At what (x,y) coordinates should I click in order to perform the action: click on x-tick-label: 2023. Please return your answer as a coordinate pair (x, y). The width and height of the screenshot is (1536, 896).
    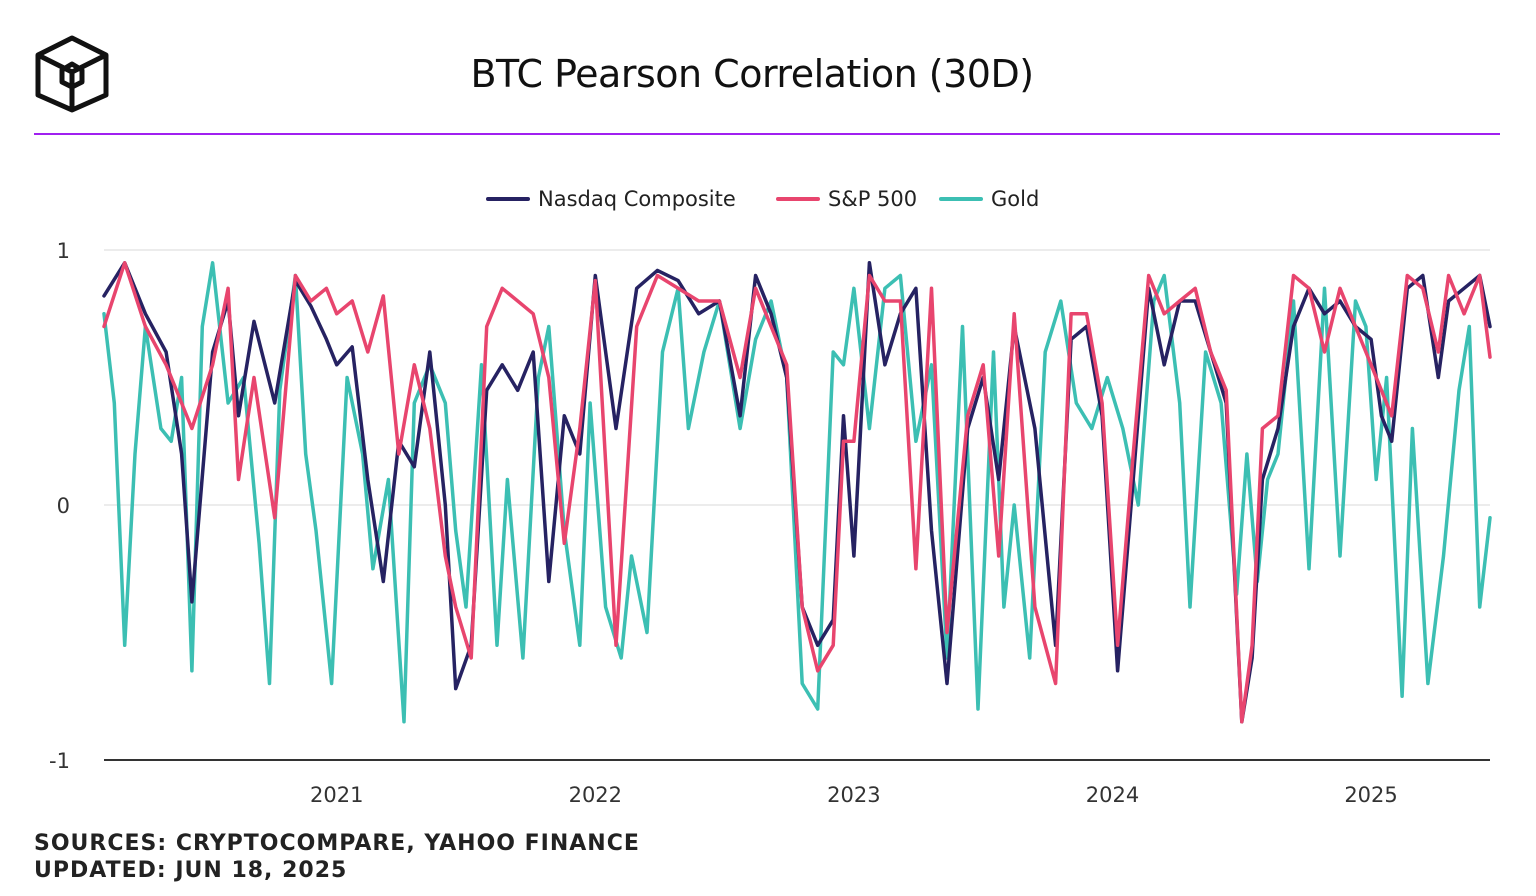
    Looking at the image, I should click on (853, 795).